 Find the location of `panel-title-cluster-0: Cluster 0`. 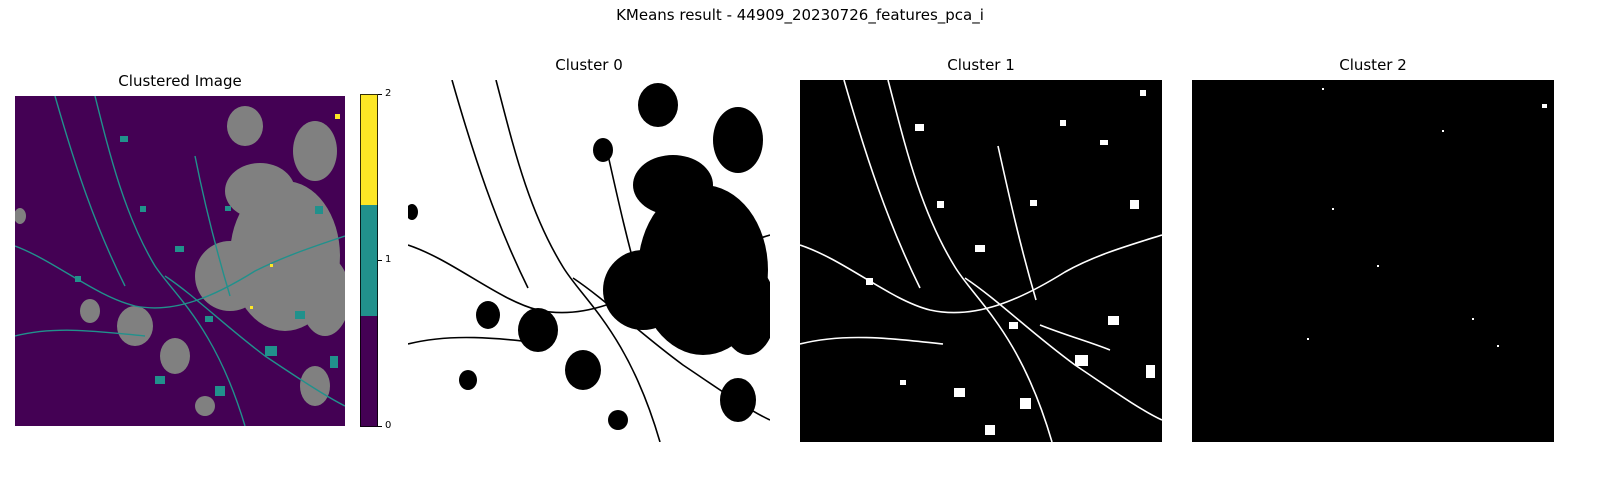

panel-title-cluster-0: Cluster 0 is located at coordinates (589, 65).